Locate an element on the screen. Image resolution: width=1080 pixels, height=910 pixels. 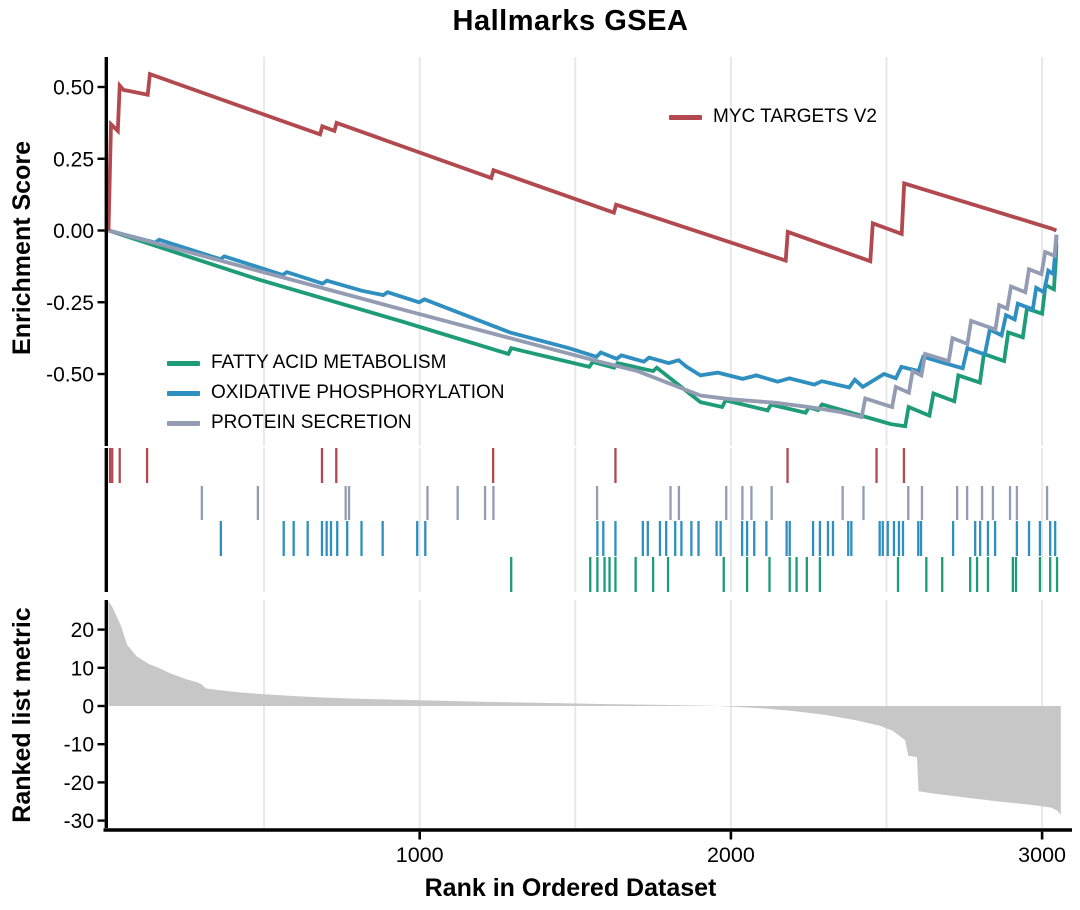
legend-item-oxidative-phosphorylation: OXIDATIVE PHOSPHORYLATION is located at coordinates (336, 393).